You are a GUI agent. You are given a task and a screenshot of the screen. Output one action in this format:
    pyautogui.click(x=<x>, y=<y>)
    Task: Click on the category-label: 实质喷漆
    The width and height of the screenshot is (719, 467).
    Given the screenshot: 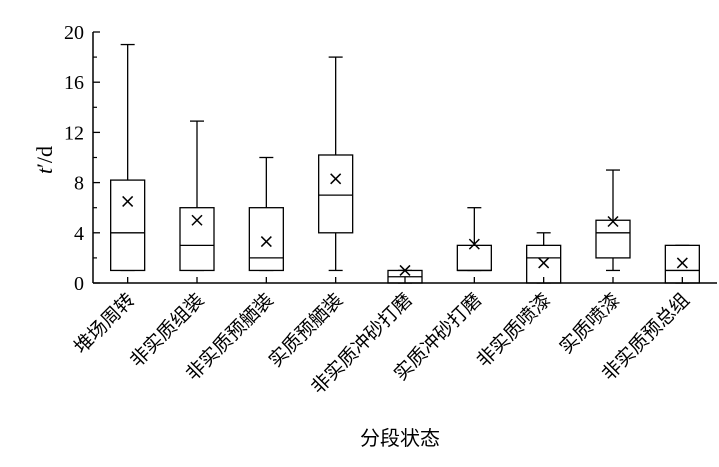 What is the action you would take?
    pyautogui.click(x=589, y=323)
    